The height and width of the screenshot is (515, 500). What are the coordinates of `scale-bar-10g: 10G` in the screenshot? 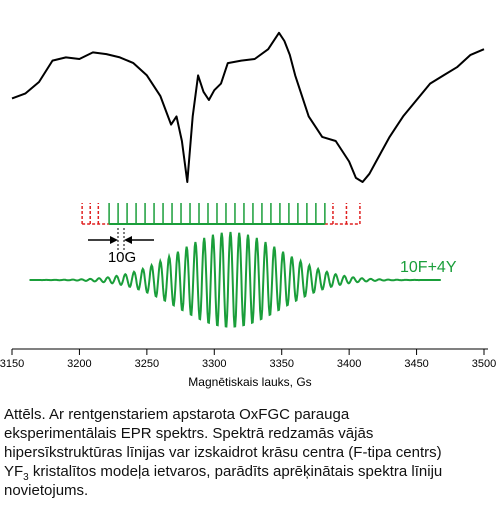 It's located at (121, 247).